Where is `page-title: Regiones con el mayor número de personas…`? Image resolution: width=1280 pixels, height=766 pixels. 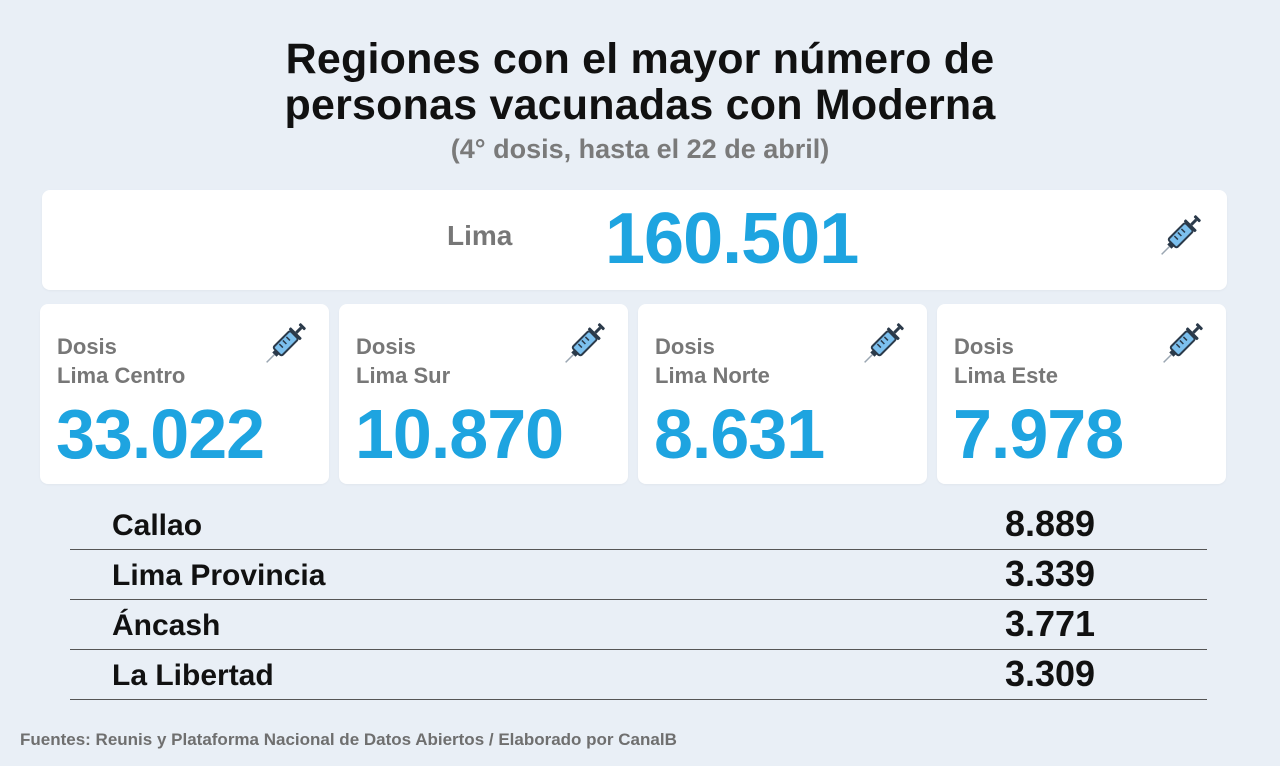 page-title: Regiones con el mayor número de personas… is located at coordinates (640, 82).